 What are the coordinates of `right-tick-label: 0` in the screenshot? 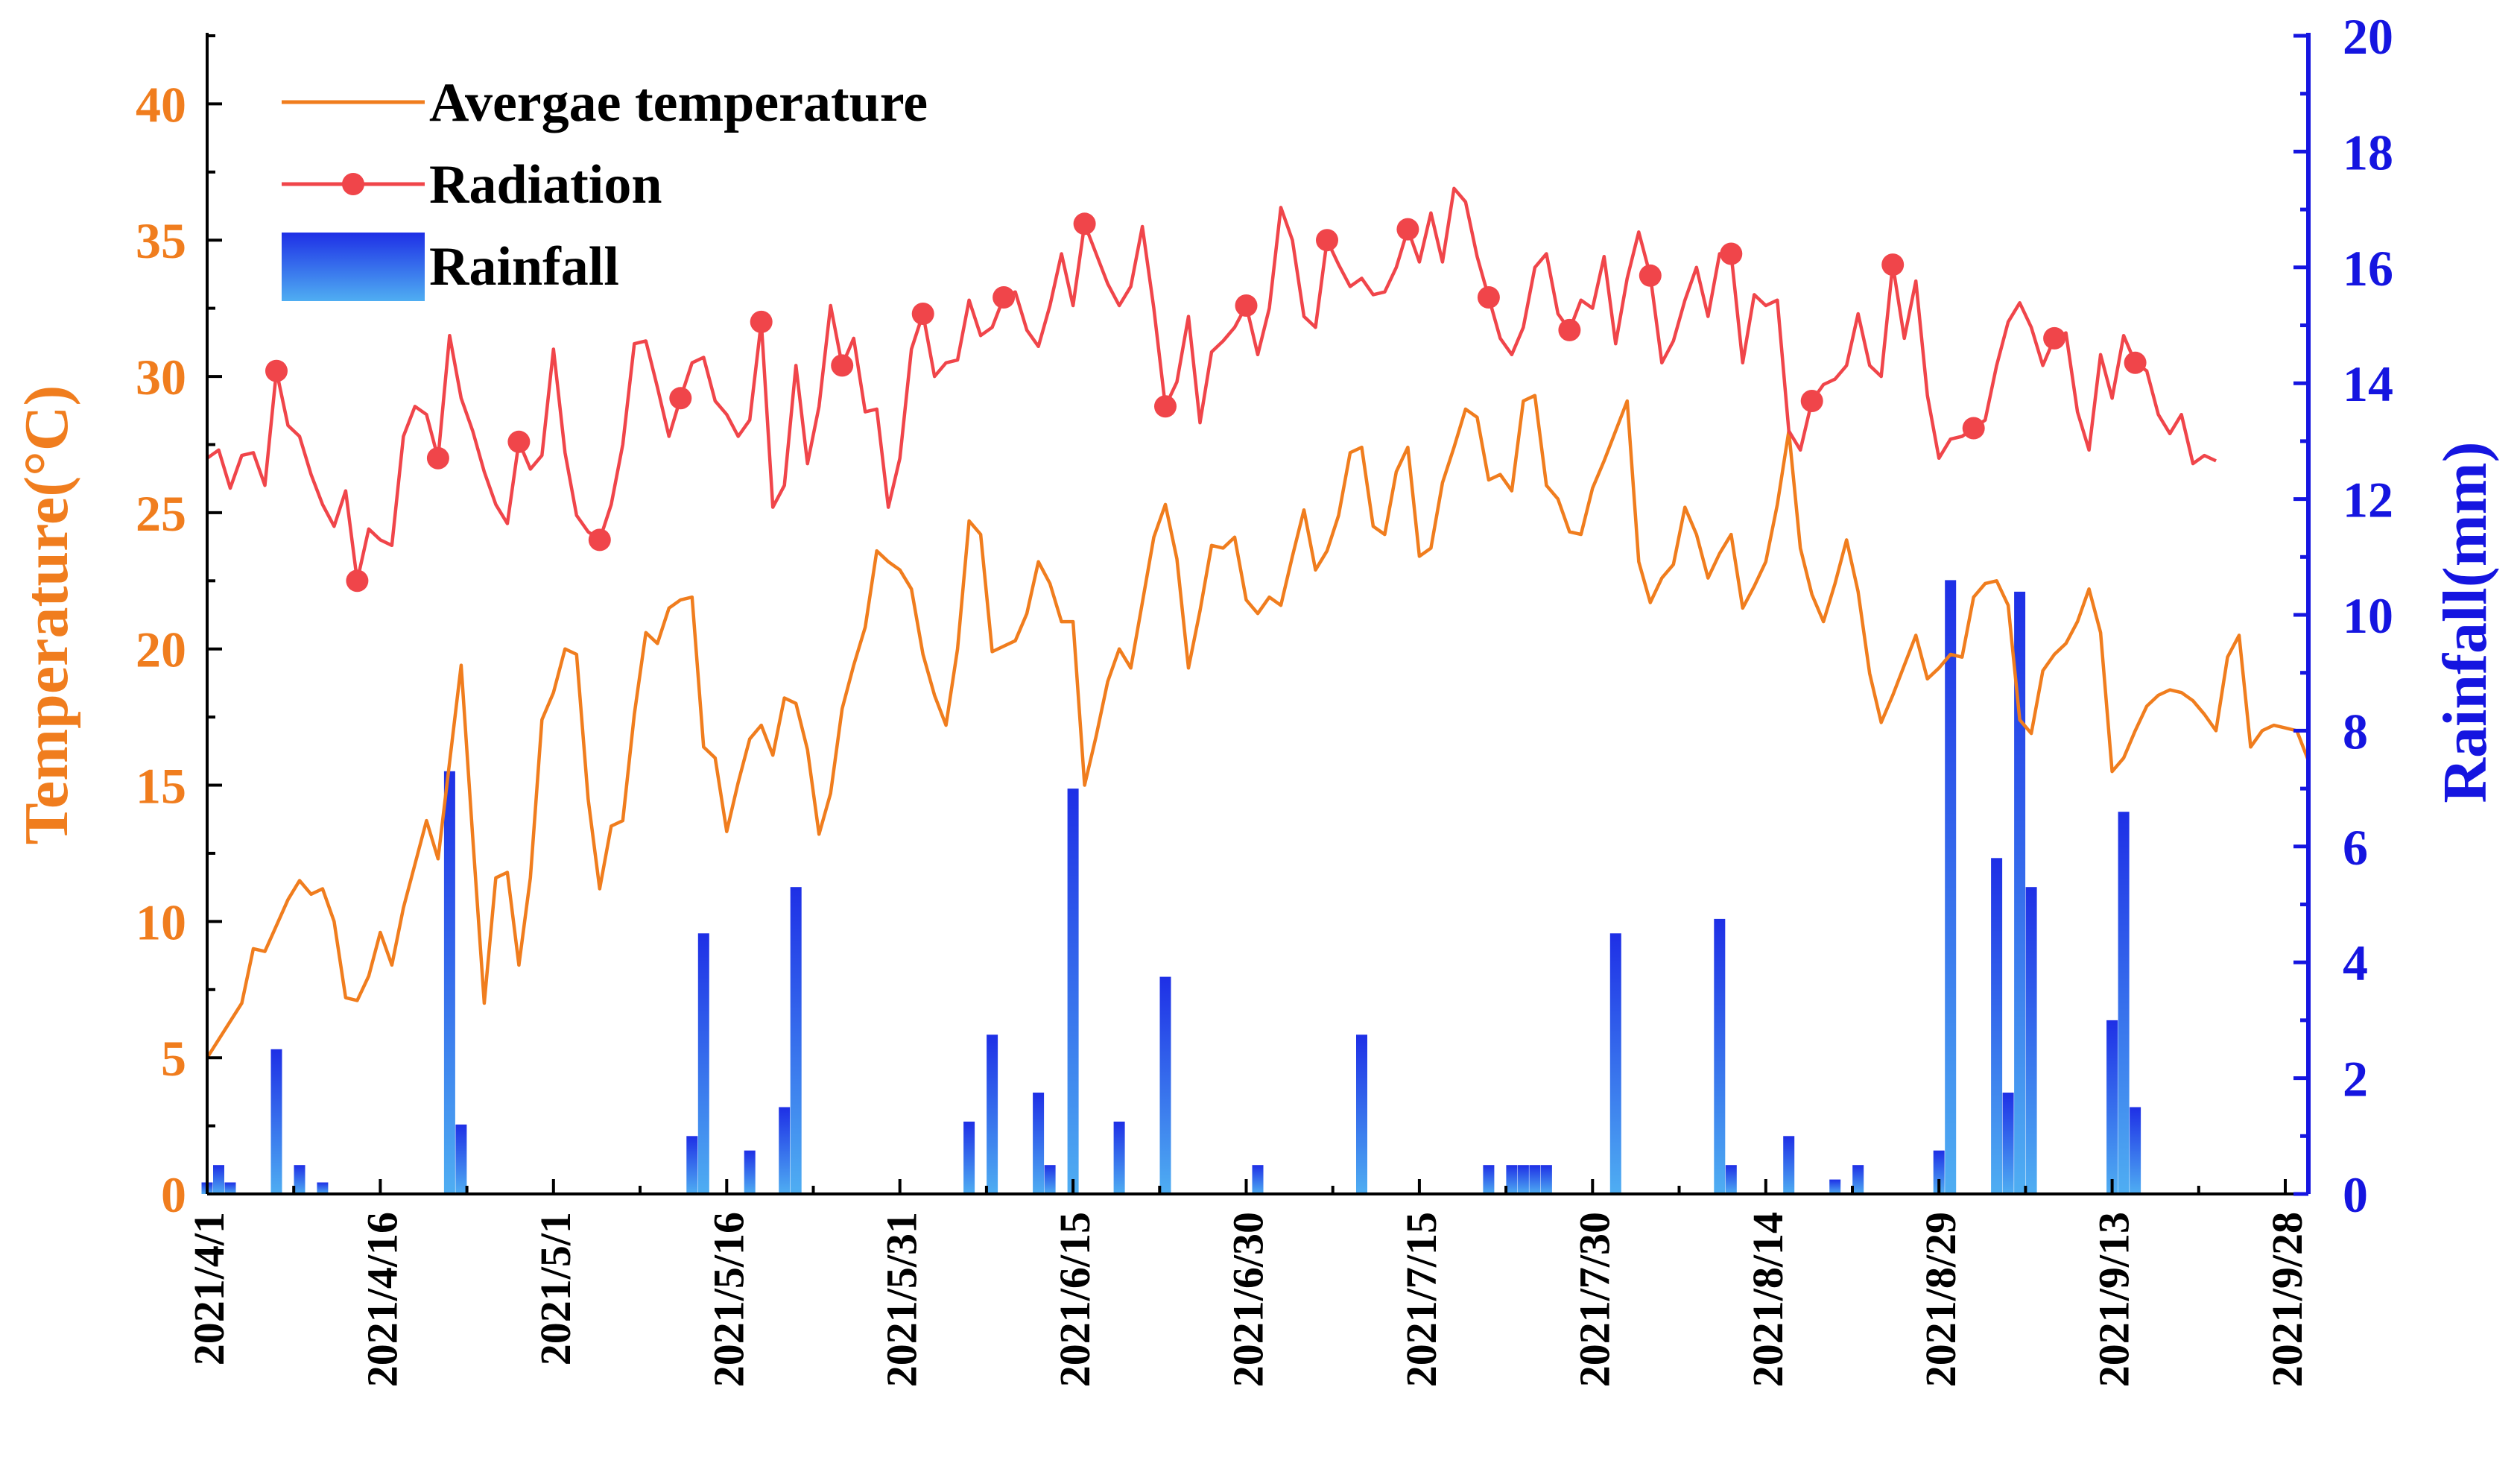 It's located at (2355, 1194).